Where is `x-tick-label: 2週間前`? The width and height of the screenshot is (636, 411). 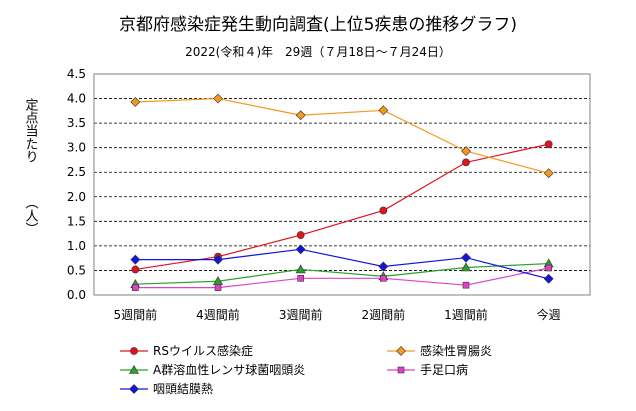
x-tick-label: 2週間前 is located at coordinates (384, 314).